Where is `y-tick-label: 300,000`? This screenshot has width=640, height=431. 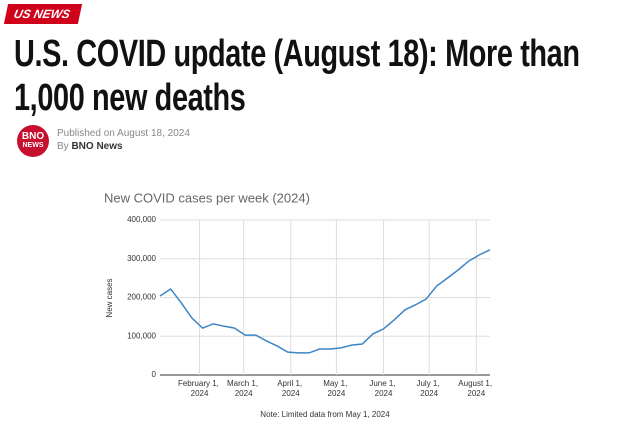 y-tick-label: 300,000 is located at coordinates (141, 258).